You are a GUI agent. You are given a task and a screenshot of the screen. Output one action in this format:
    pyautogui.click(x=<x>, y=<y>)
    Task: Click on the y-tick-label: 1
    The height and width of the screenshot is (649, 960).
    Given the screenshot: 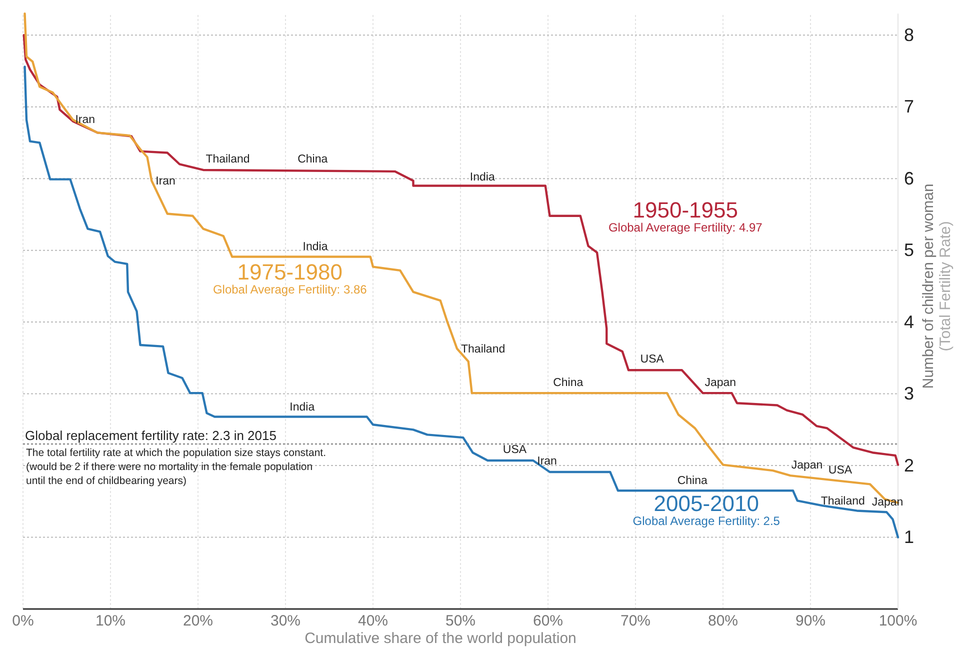 What is the action you would take?
    pyautogui.click(x=909, y=537)
    